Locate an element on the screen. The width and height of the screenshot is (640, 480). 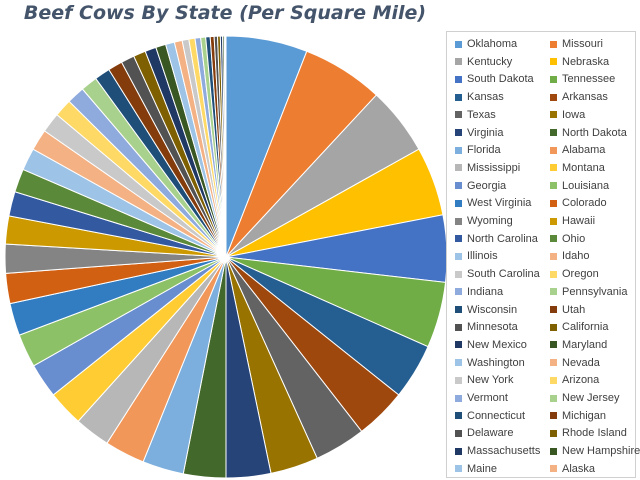
legend-label: Nebraska is located at coordinates (586, 61).